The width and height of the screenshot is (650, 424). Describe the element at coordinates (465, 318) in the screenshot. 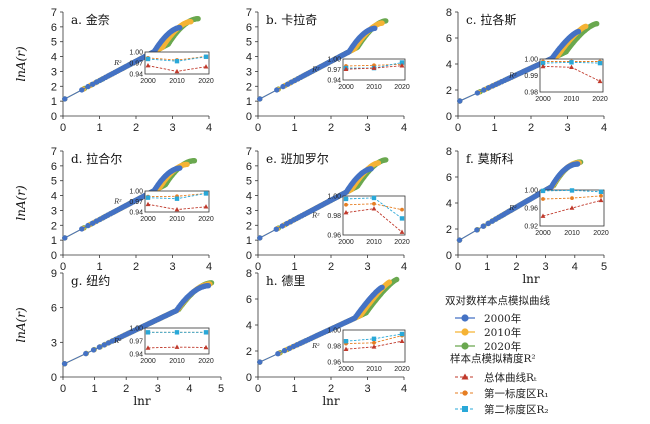

I see `legend-marker-2000` at that location.